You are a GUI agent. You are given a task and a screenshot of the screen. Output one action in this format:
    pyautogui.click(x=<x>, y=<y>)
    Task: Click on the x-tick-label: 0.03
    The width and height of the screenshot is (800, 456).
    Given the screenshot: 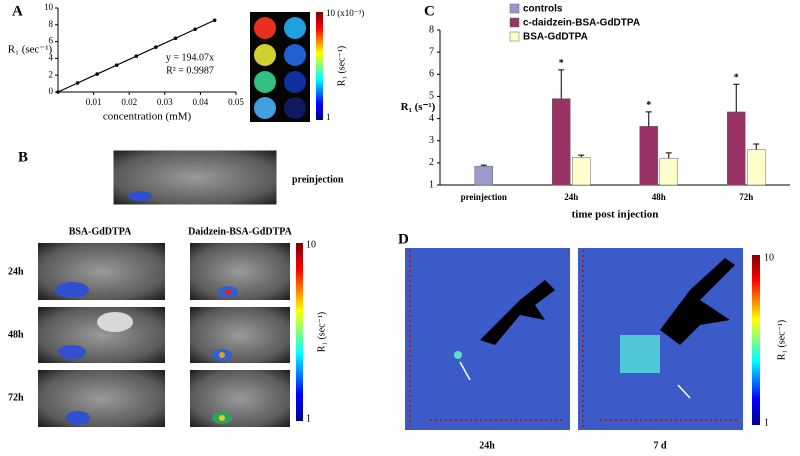 What is the action you would take?
    pyautogui.click(x=165, y=102)
    